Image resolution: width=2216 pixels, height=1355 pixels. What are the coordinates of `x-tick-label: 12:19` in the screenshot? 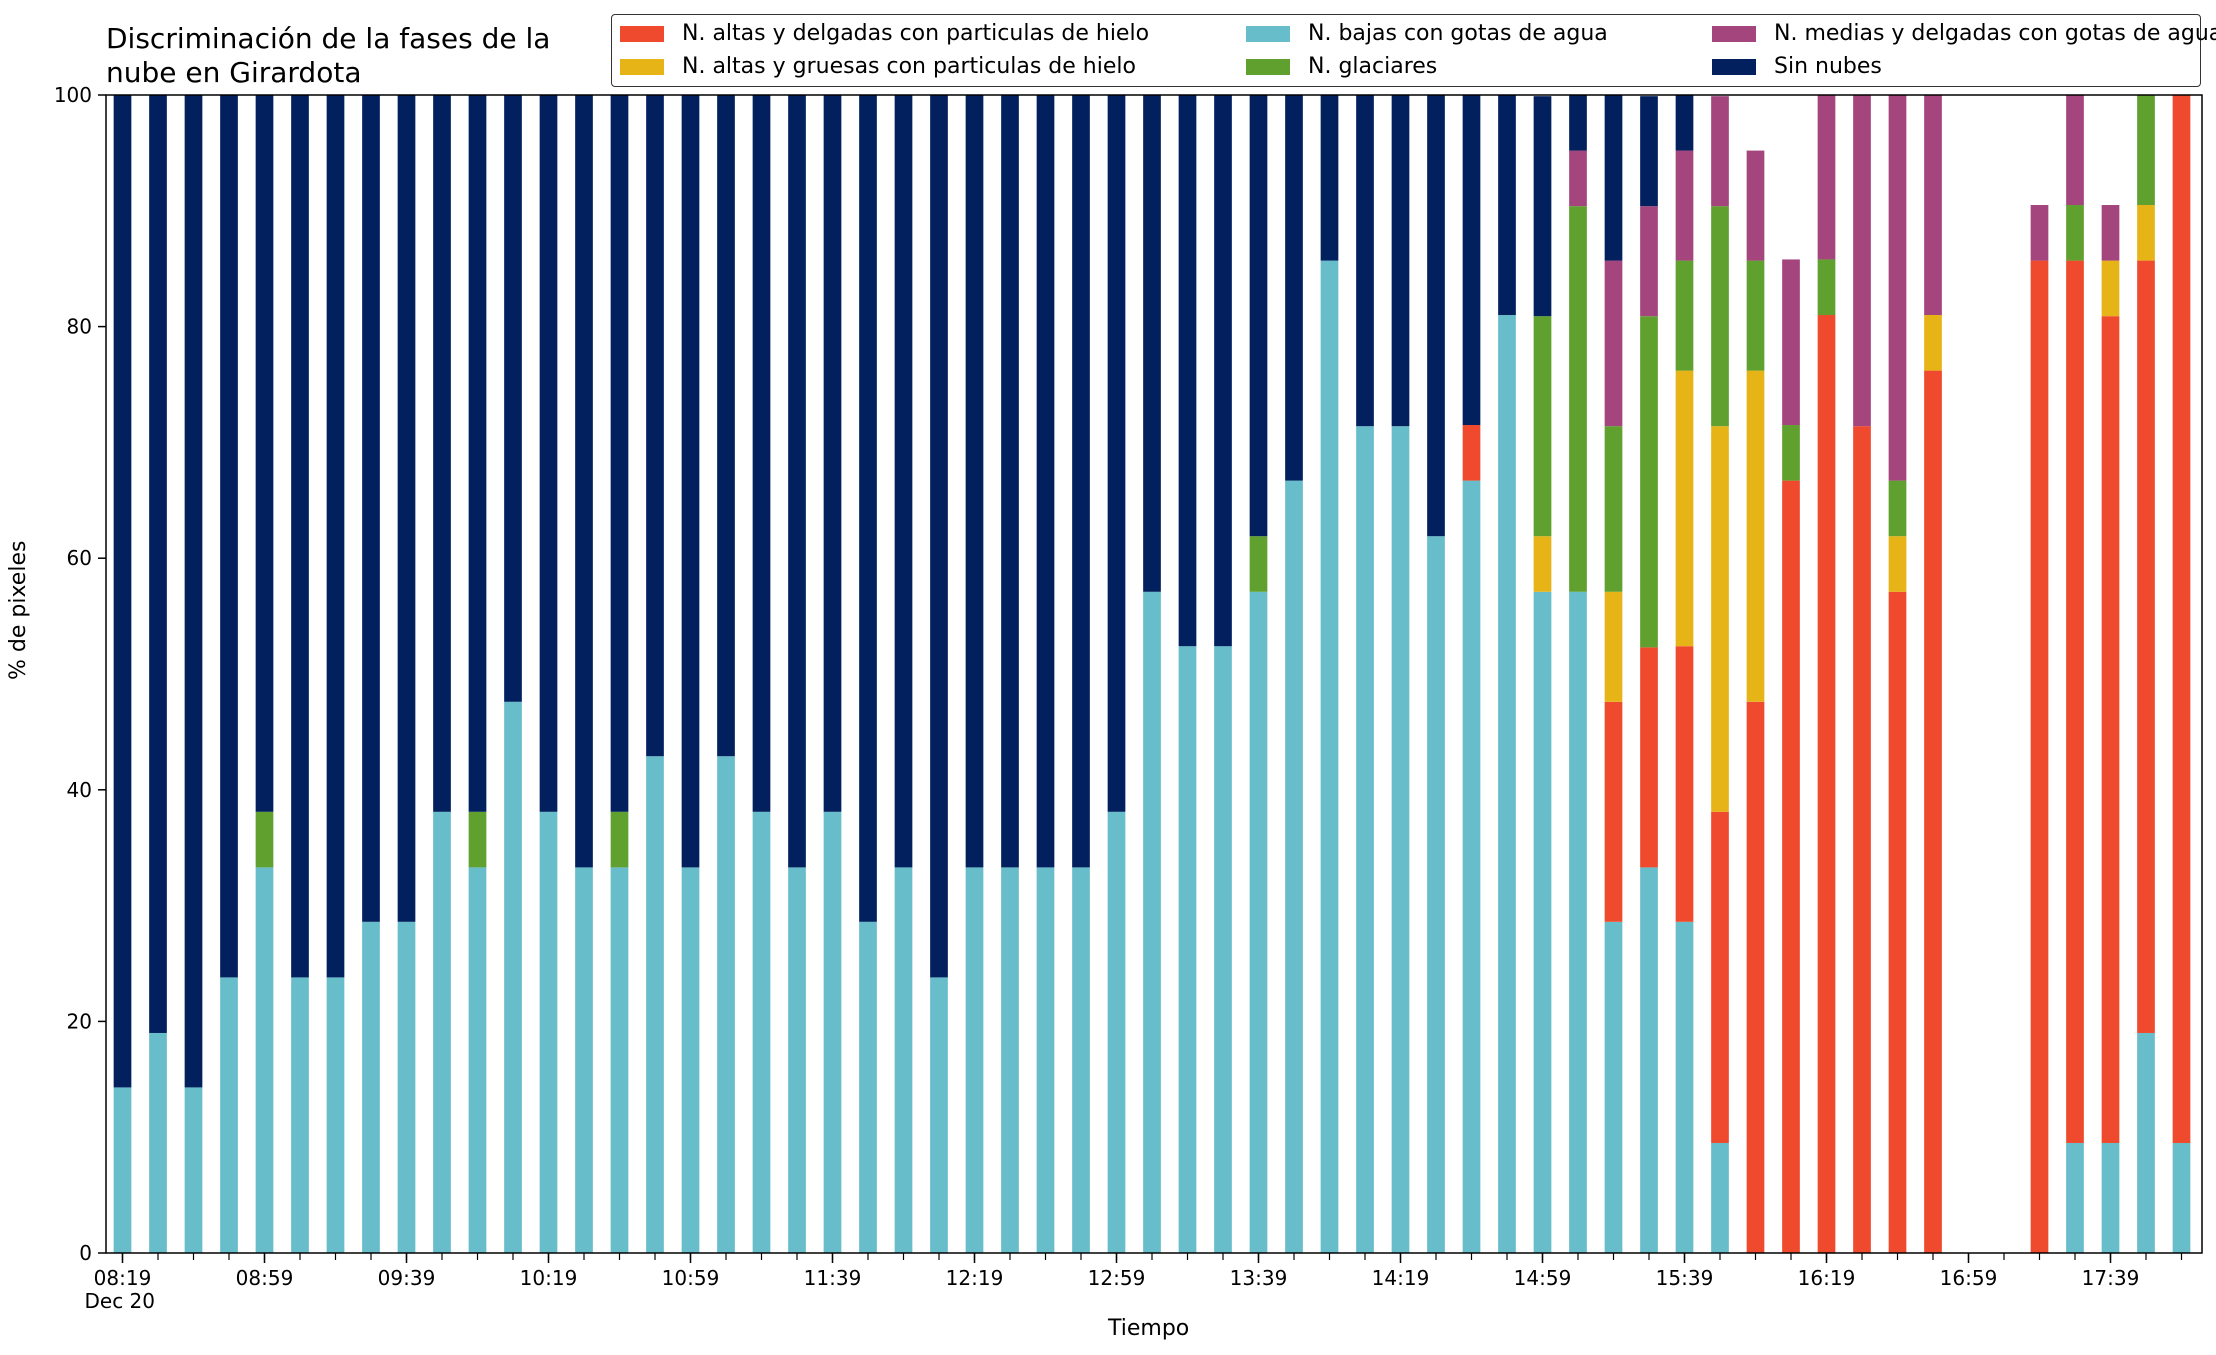 It's located at (975, 1278).